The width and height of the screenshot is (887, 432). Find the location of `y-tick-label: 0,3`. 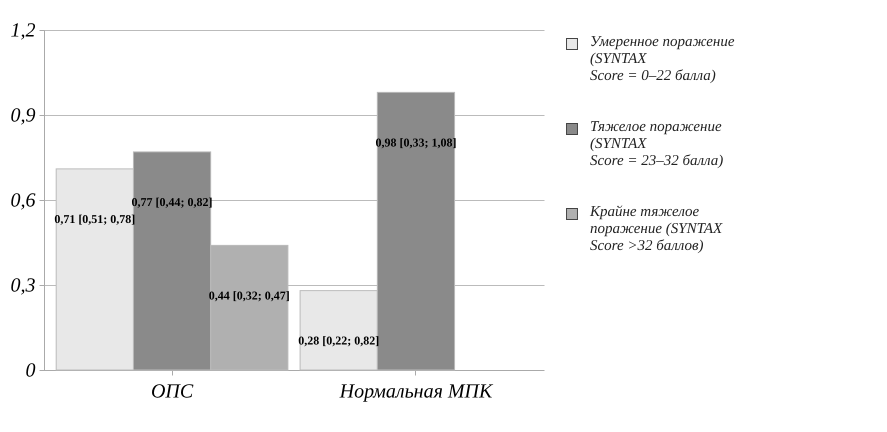

y-tick-label: 0,3 is located at coordinates (23, 285).